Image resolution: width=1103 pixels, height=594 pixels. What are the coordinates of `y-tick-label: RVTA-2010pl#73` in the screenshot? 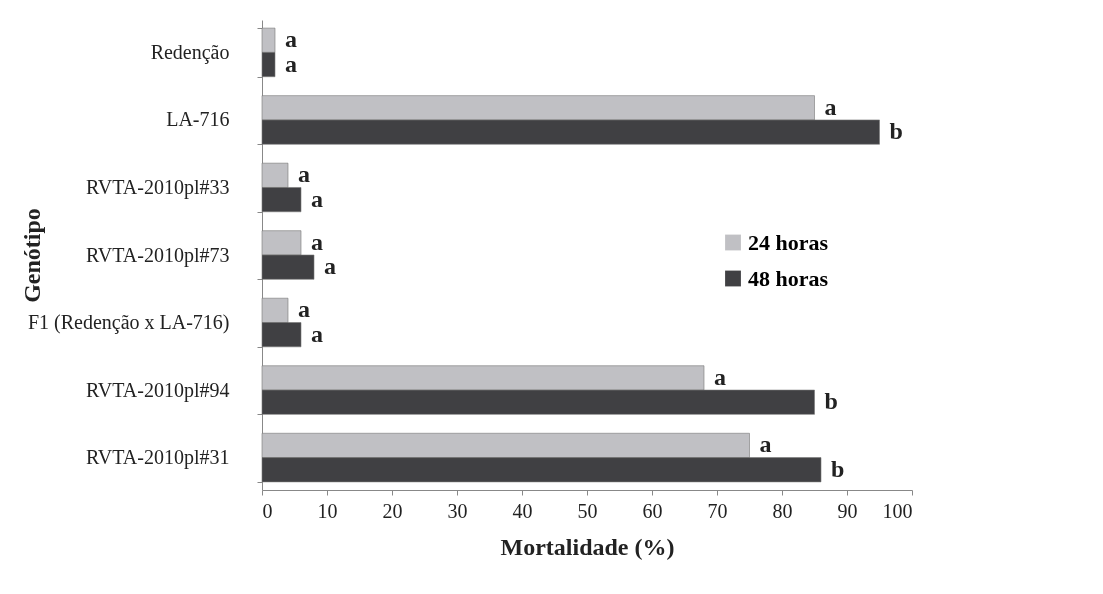 It's located at (158, 255).